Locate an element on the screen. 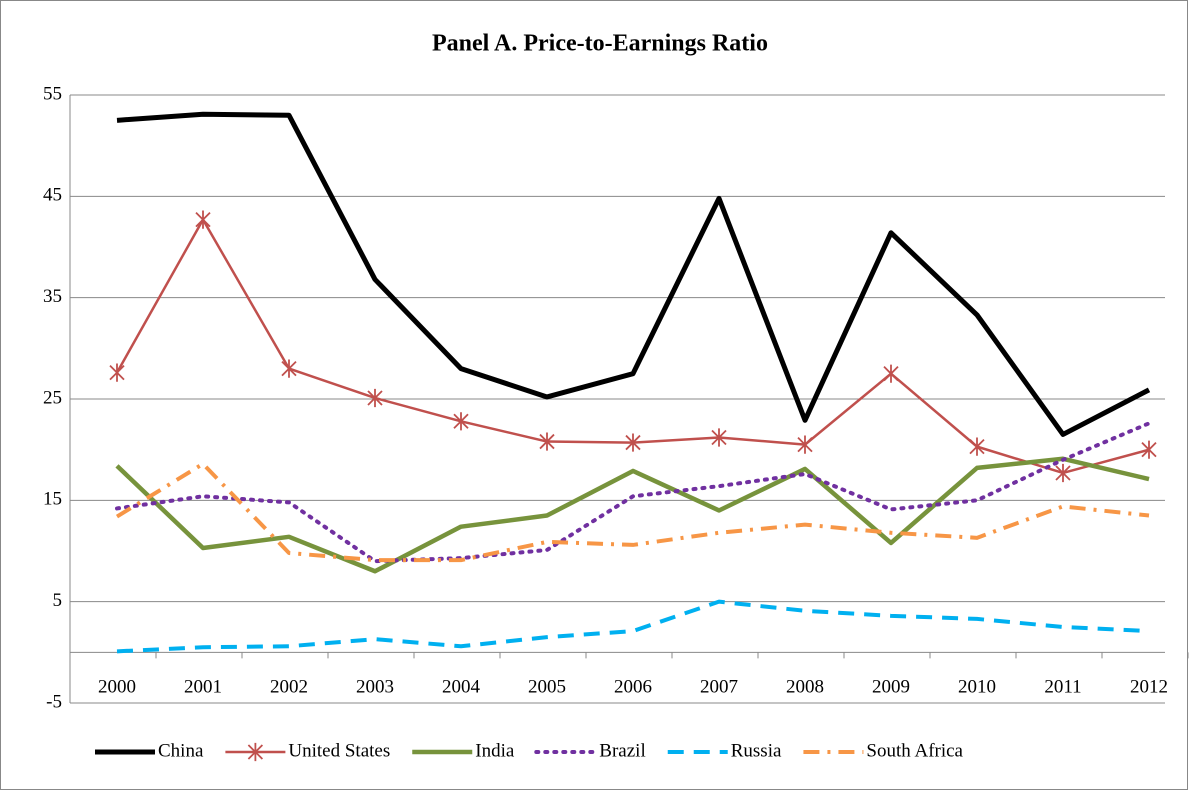 The width and height of the screenshot is (1189, 790). x-tick-label: 2009 is located at coordinates (891, 687).